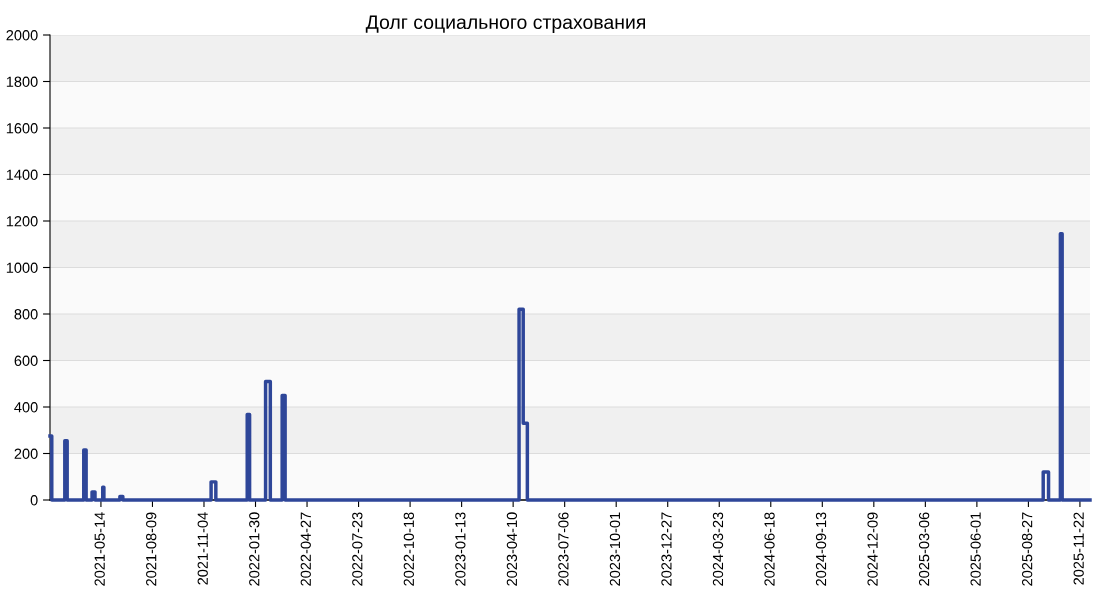 This screenshot has width=1100, height=590. Describe the element at coordinates (975, 549) in the screenshot. I see `x-tick-label: 2025-06-01` at that location.